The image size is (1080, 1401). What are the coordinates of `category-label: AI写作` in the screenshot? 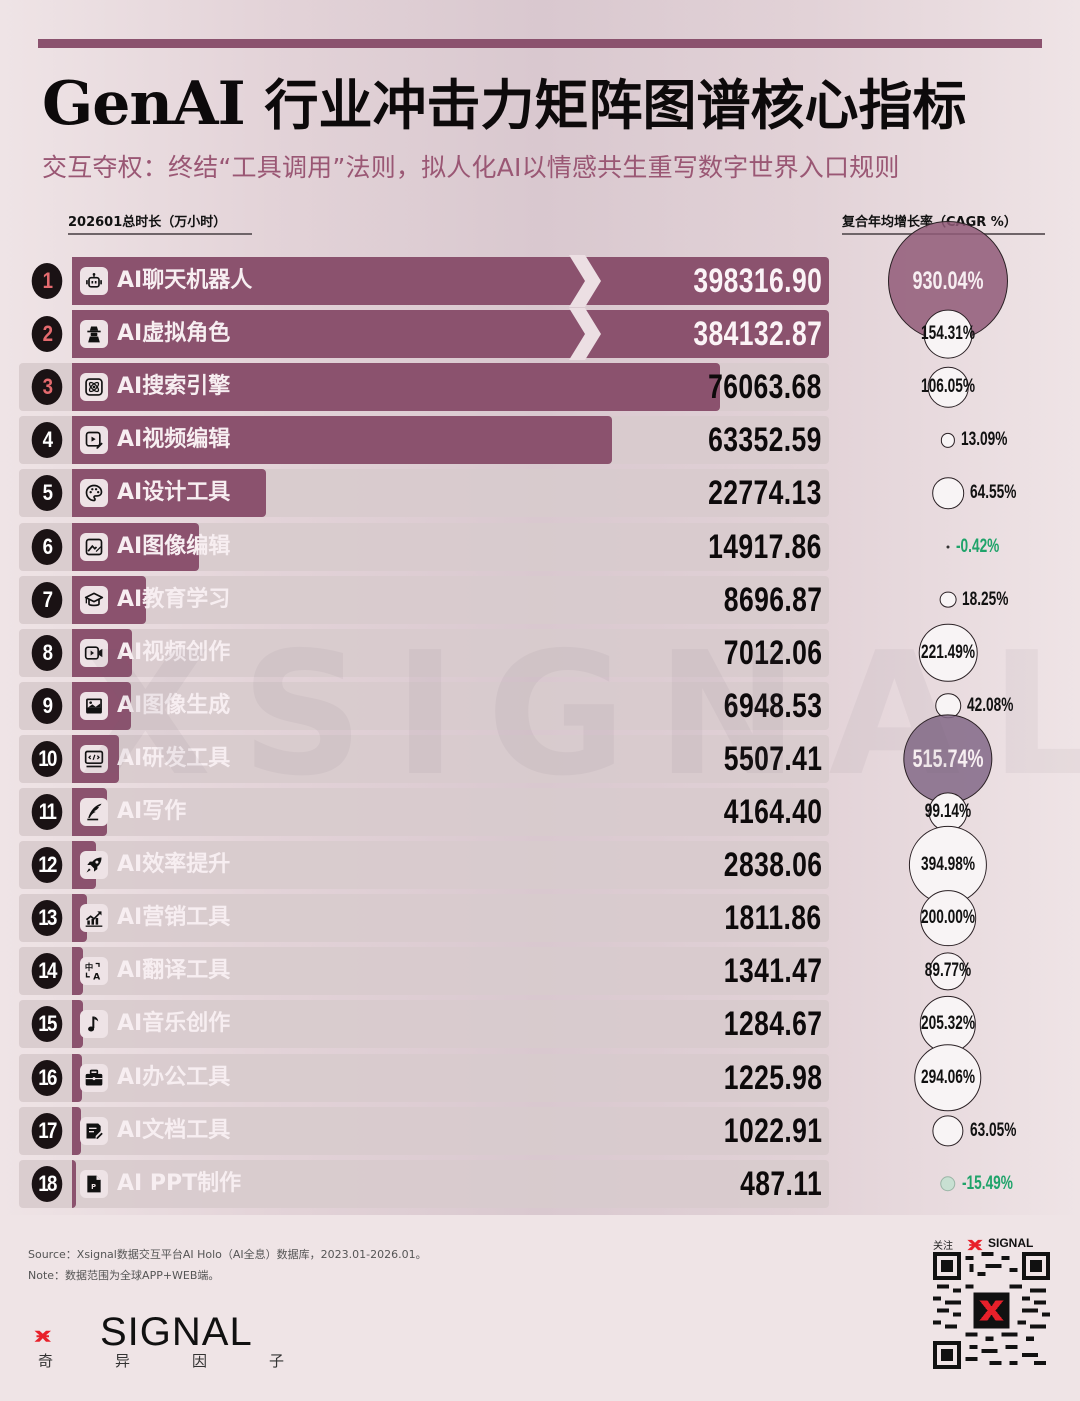 It's located at (152, 811).